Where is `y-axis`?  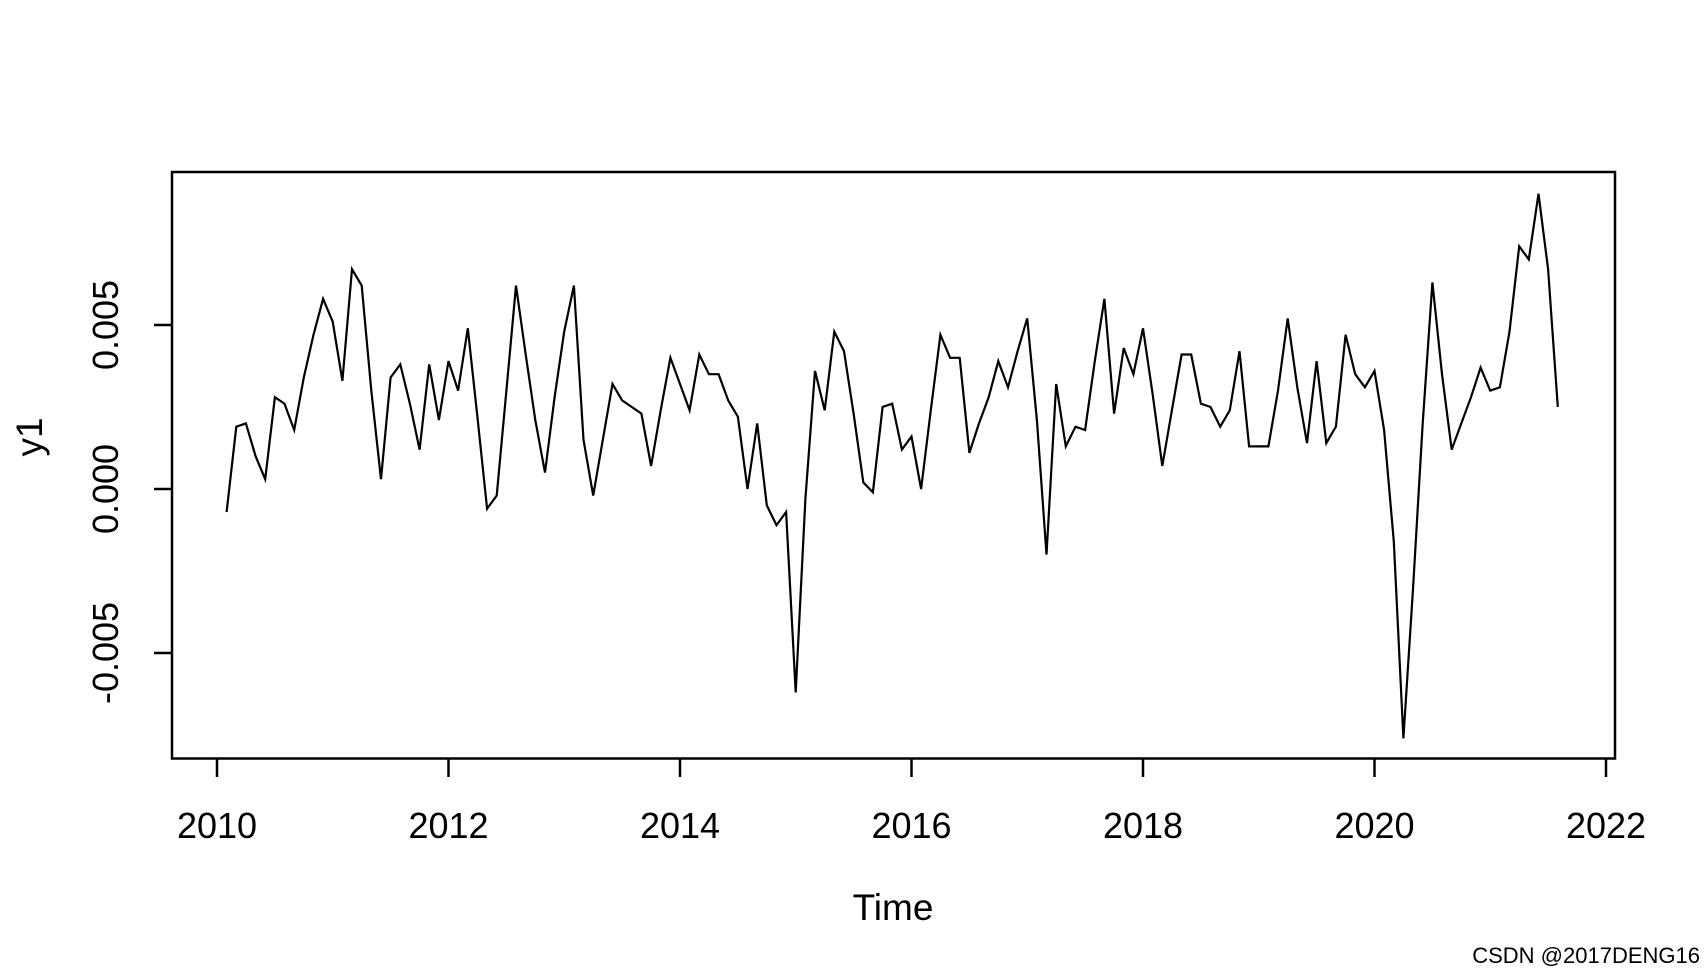
y-axis is located at coordinates (163, 489).